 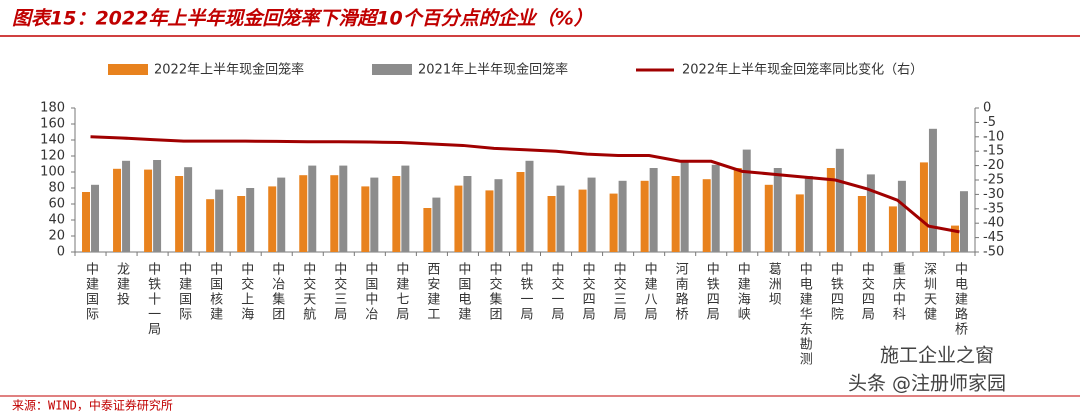 What do you see at coordinates (52, 156) in the screenshot?
I see `y-tick-label: 120` at bounding box center [52, 156].